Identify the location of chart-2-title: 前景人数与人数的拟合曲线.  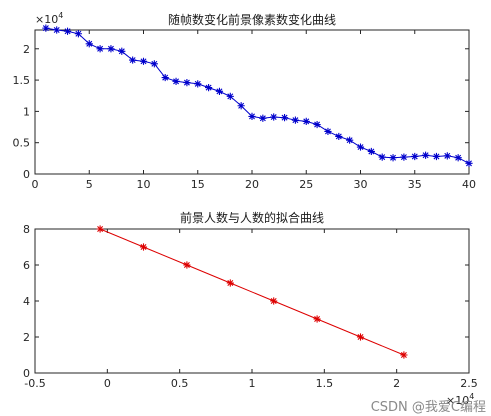
(252, 217).